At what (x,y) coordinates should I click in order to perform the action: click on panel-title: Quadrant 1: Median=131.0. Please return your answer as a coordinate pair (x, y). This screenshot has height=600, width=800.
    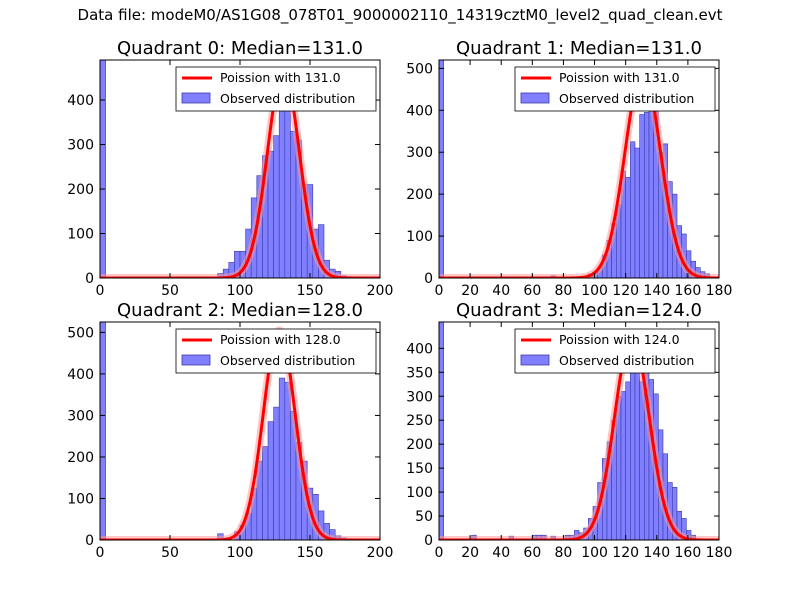
    Looking at the image, I should click on (579, 48).